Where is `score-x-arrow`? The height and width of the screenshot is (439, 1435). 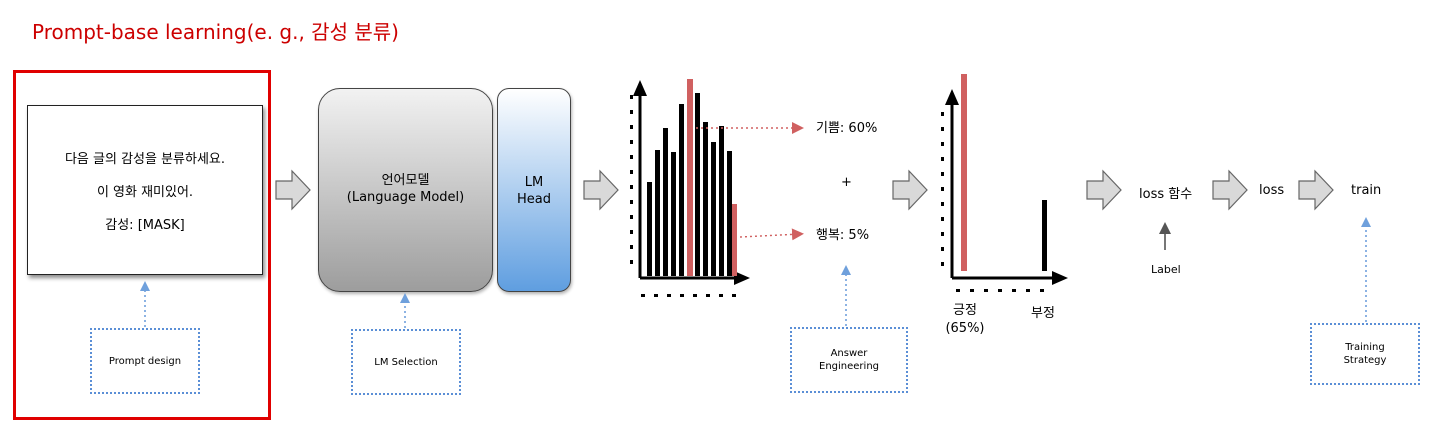
score-x-arrow is located at coordinates (1060, 278).